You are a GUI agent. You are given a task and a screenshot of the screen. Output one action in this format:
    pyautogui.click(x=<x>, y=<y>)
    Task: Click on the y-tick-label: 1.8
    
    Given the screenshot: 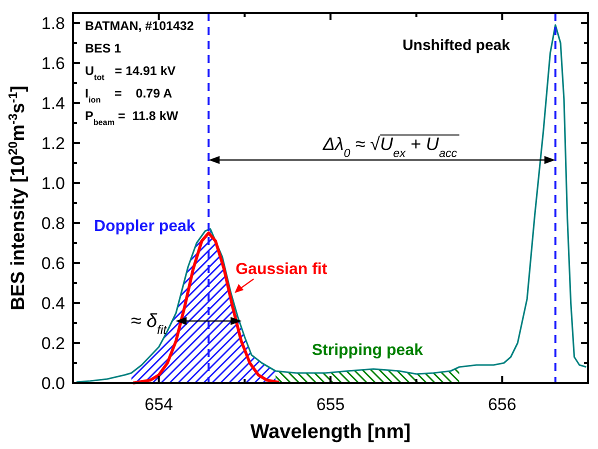 What is the action you would take?
    pyautogui.click(x=53, y=23)
    